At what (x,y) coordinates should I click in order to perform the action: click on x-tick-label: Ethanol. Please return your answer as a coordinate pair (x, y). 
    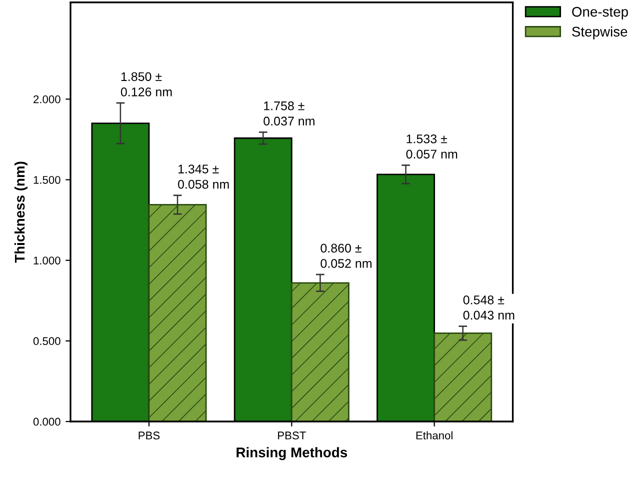
    Looking at the image, I should click on (434, 435).